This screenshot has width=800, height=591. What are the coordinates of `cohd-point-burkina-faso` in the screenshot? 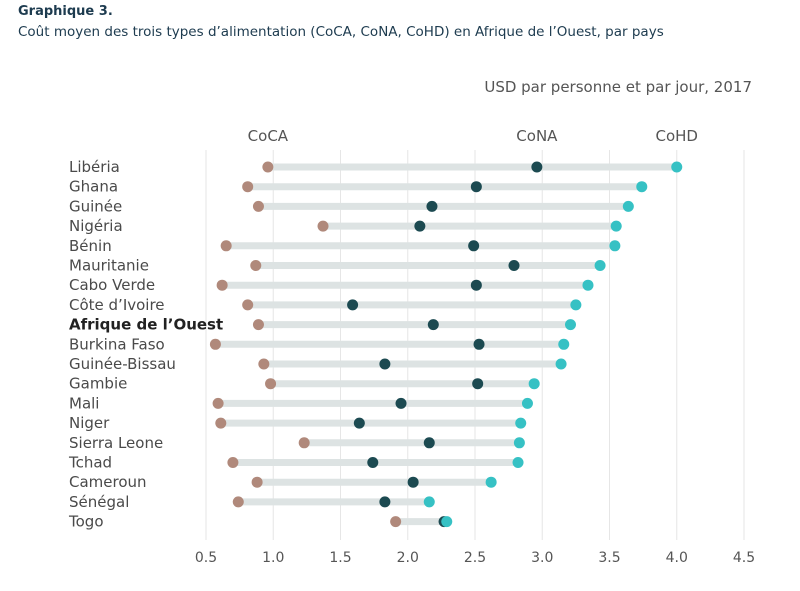 It's located at (564, 344).